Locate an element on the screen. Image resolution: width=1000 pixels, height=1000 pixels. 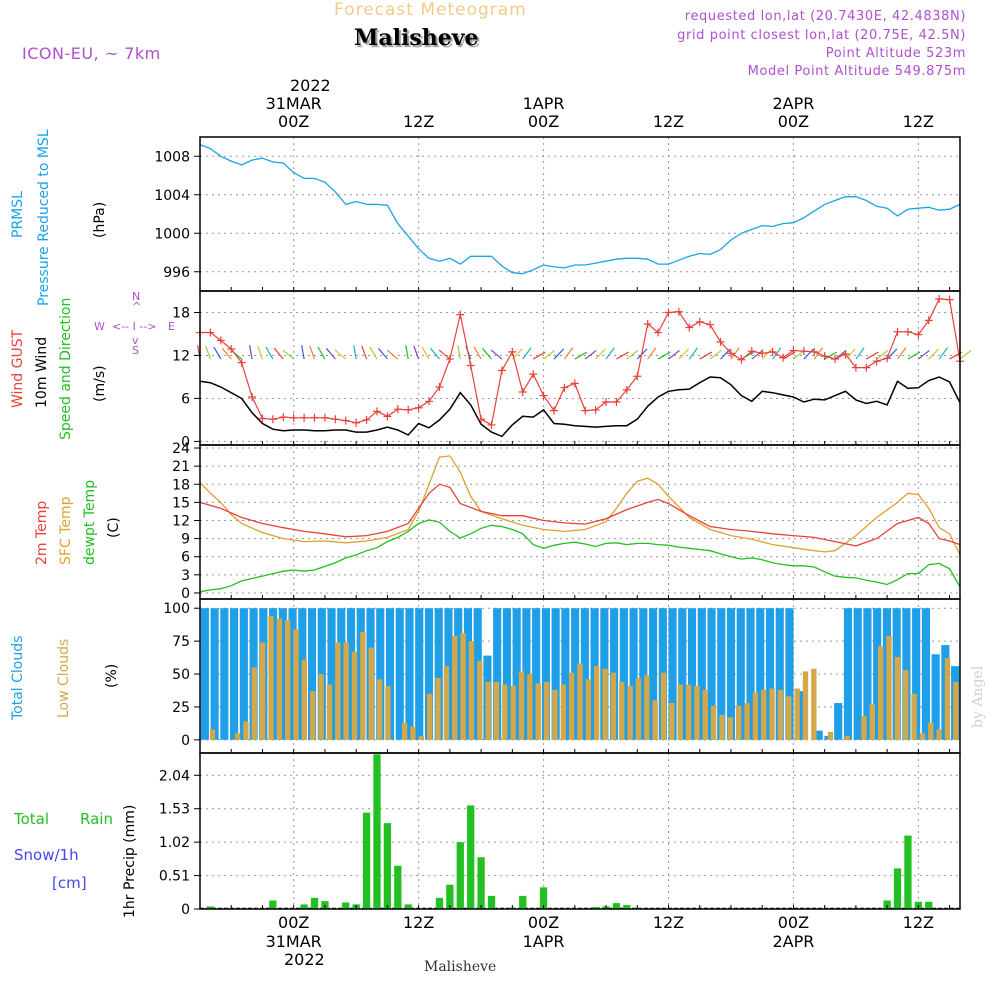
y-tick-label: 1008 is located at coordinates (172, 157).